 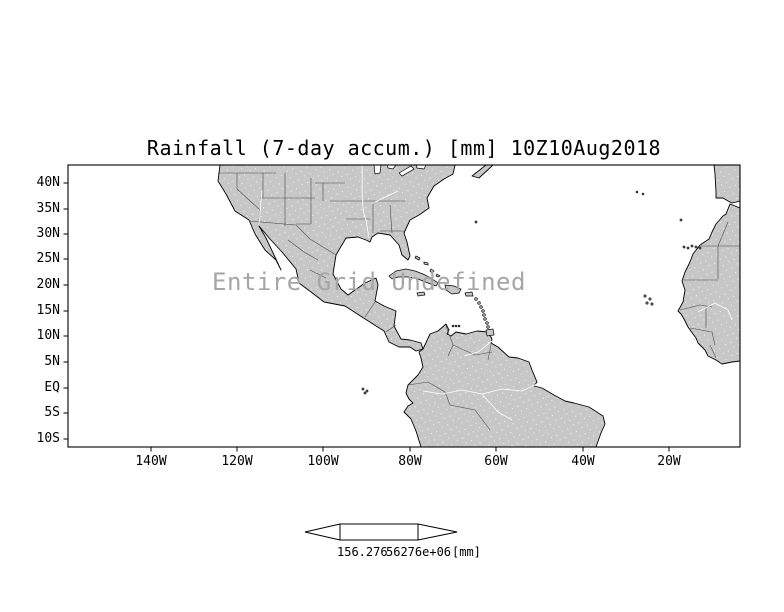 I want to click on south-america-landmass, so click(x=504, y=385).